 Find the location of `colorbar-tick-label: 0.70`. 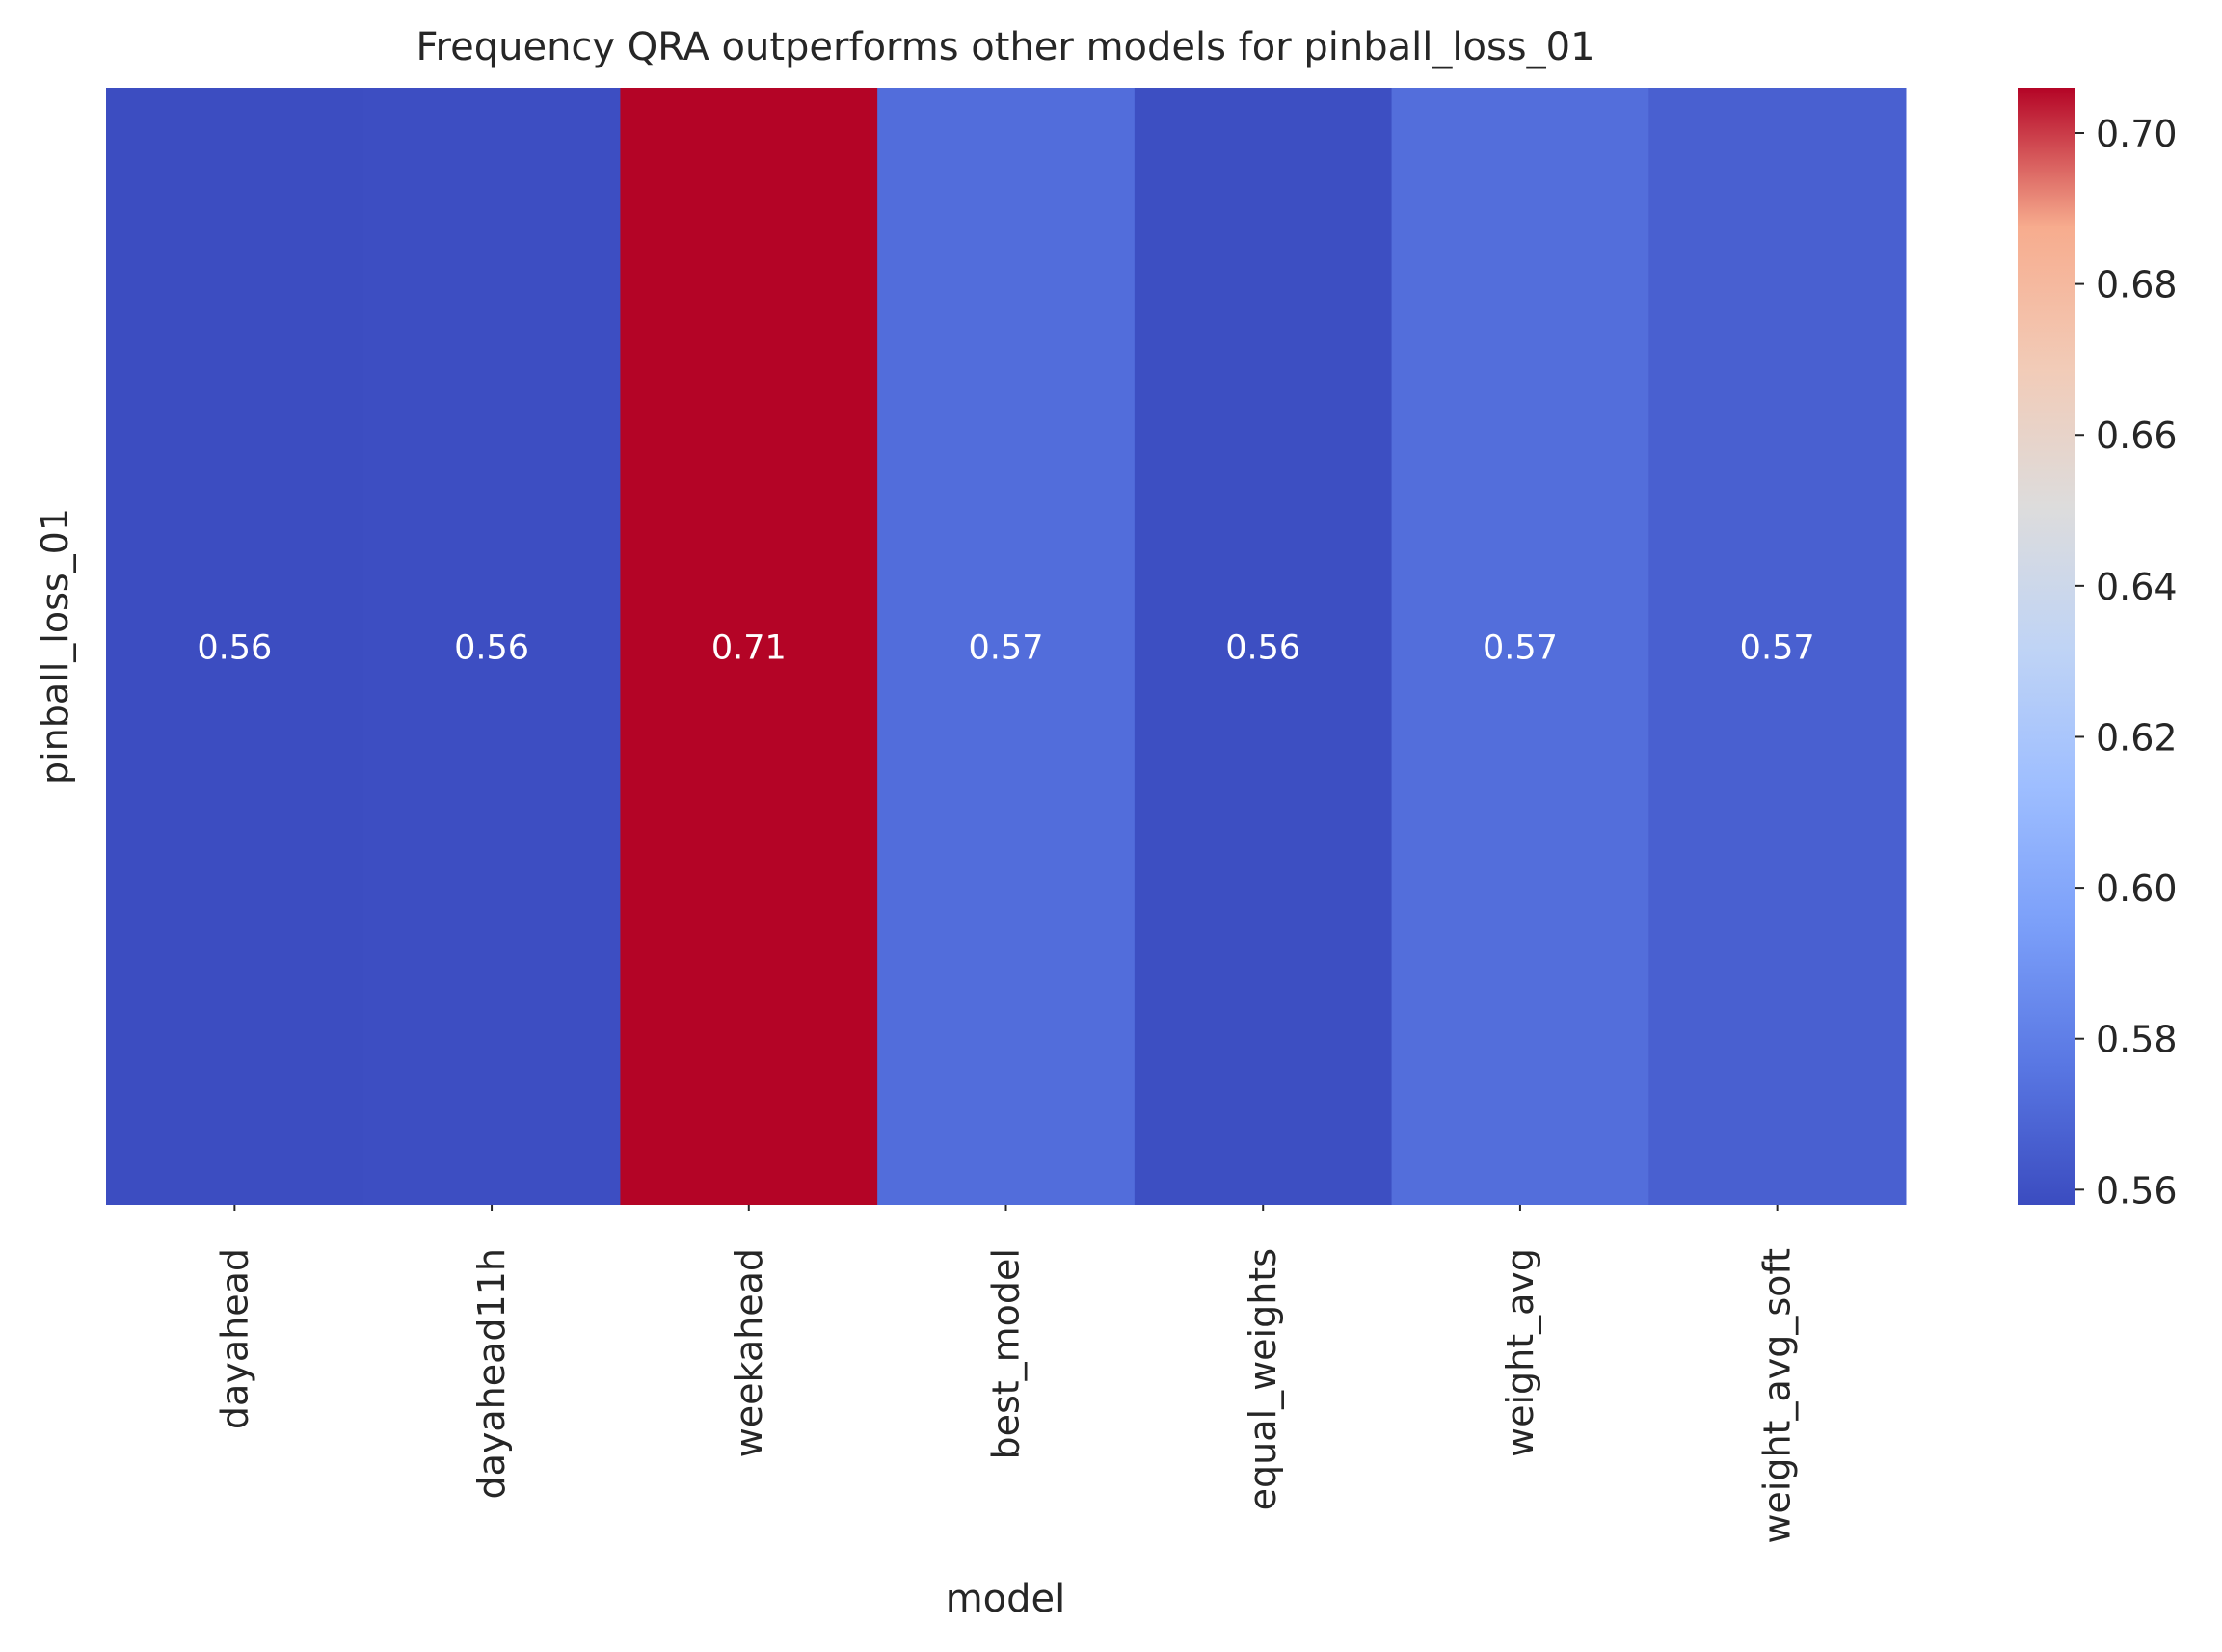

colorbar-tick-label: 0.70 is located at coordinates (2137, 134).